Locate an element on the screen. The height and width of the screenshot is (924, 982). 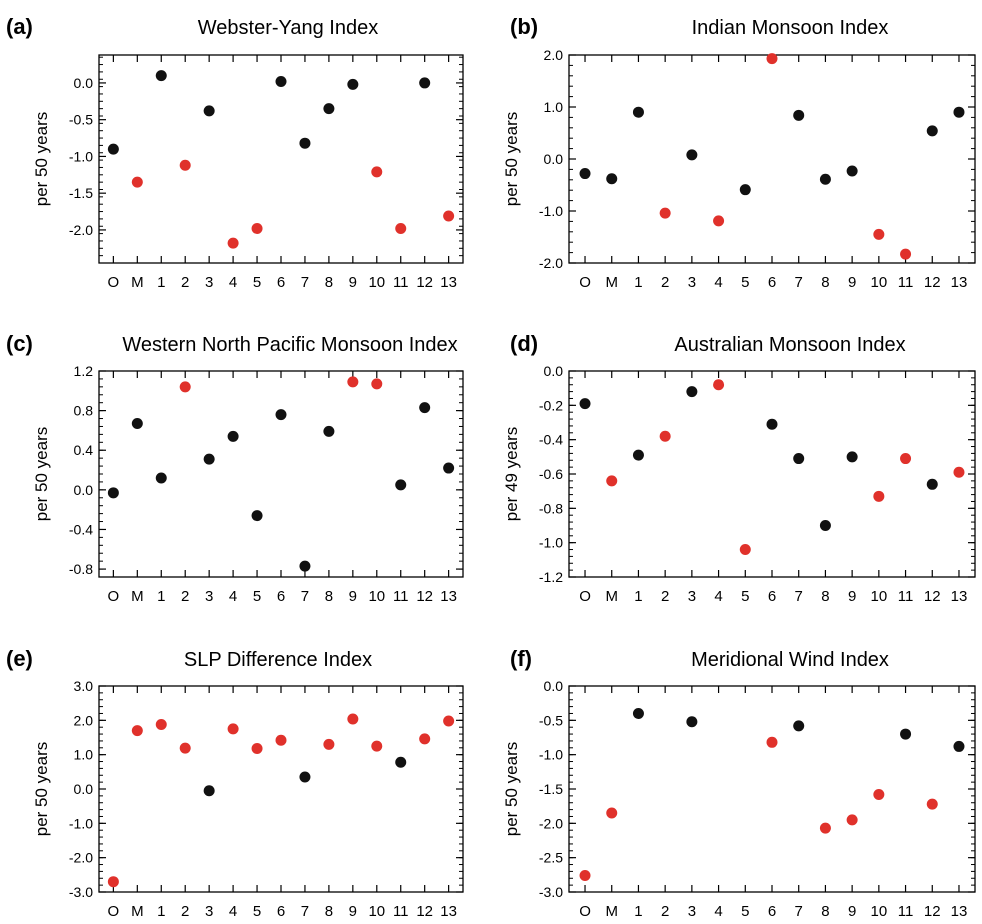
panel-letter: (a) is located at coordinates (19, 26).